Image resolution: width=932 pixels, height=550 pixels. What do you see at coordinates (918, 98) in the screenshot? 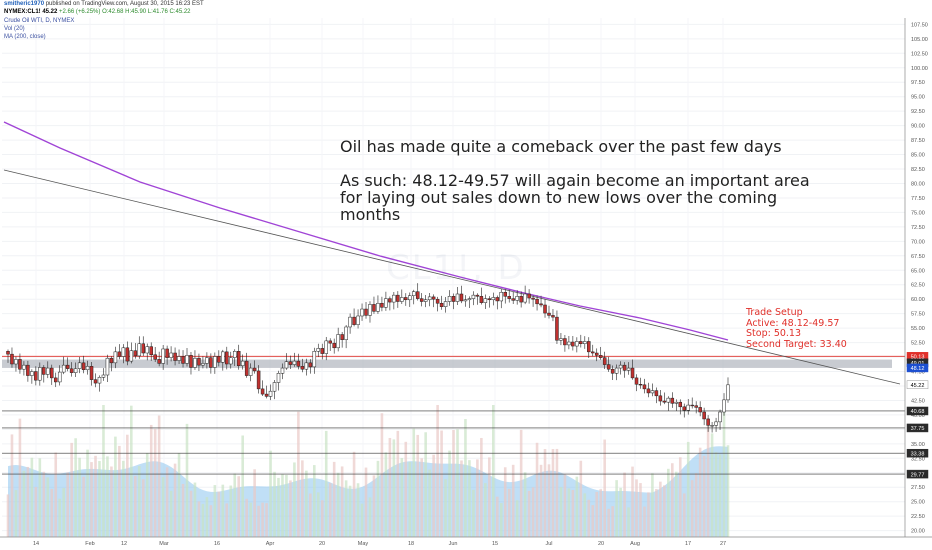
I see `y-tick-label: 95.00` at bounding box center [918, 98].